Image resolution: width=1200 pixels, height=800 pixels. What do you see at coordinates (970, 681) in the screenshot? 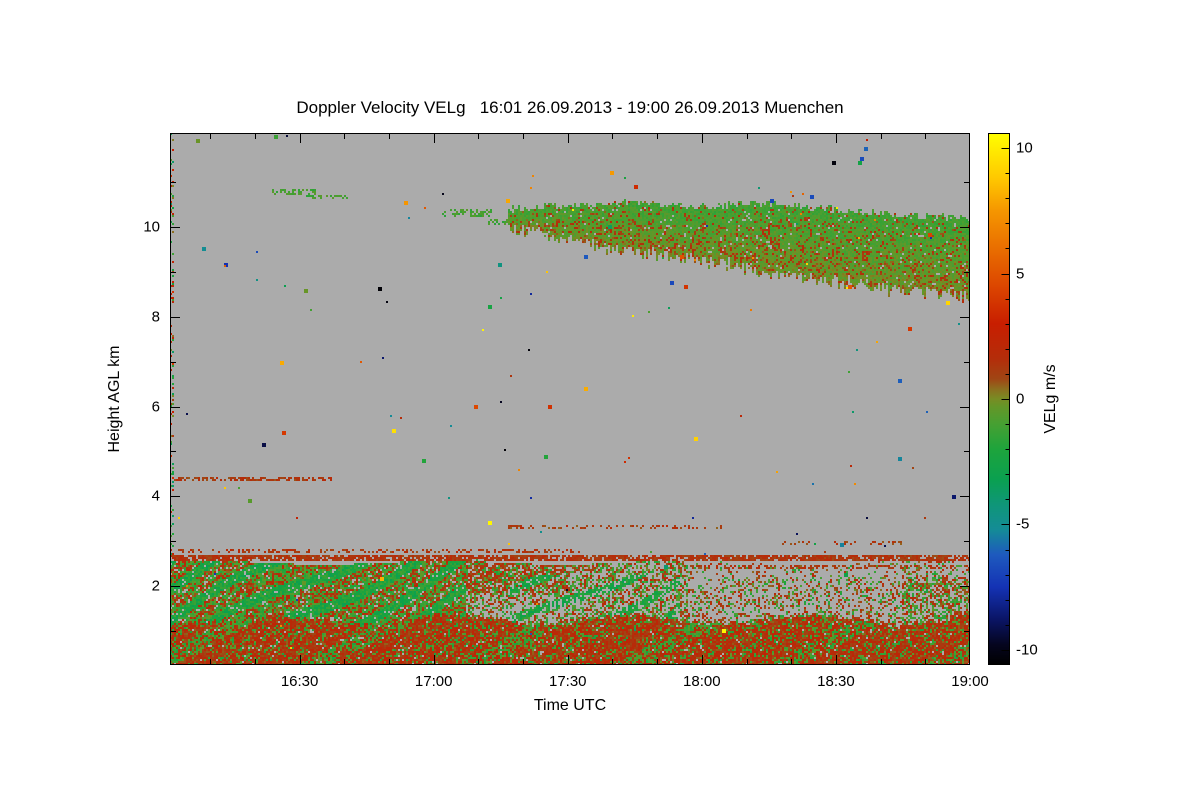
I see `x-tick-label: 19:00` at bounding box center [970, 681].